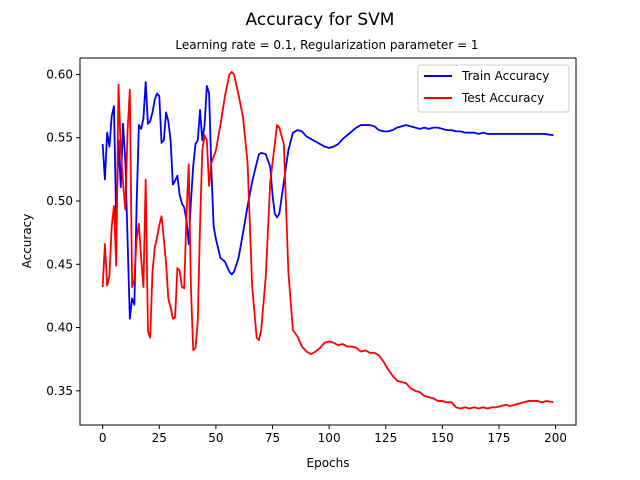 The height and width of the screenshot is (480, 640). What do you see at coordinates (215, 438) in the screenshot?
I see `x-tick-label: 50` at bounding box center [215, 438].